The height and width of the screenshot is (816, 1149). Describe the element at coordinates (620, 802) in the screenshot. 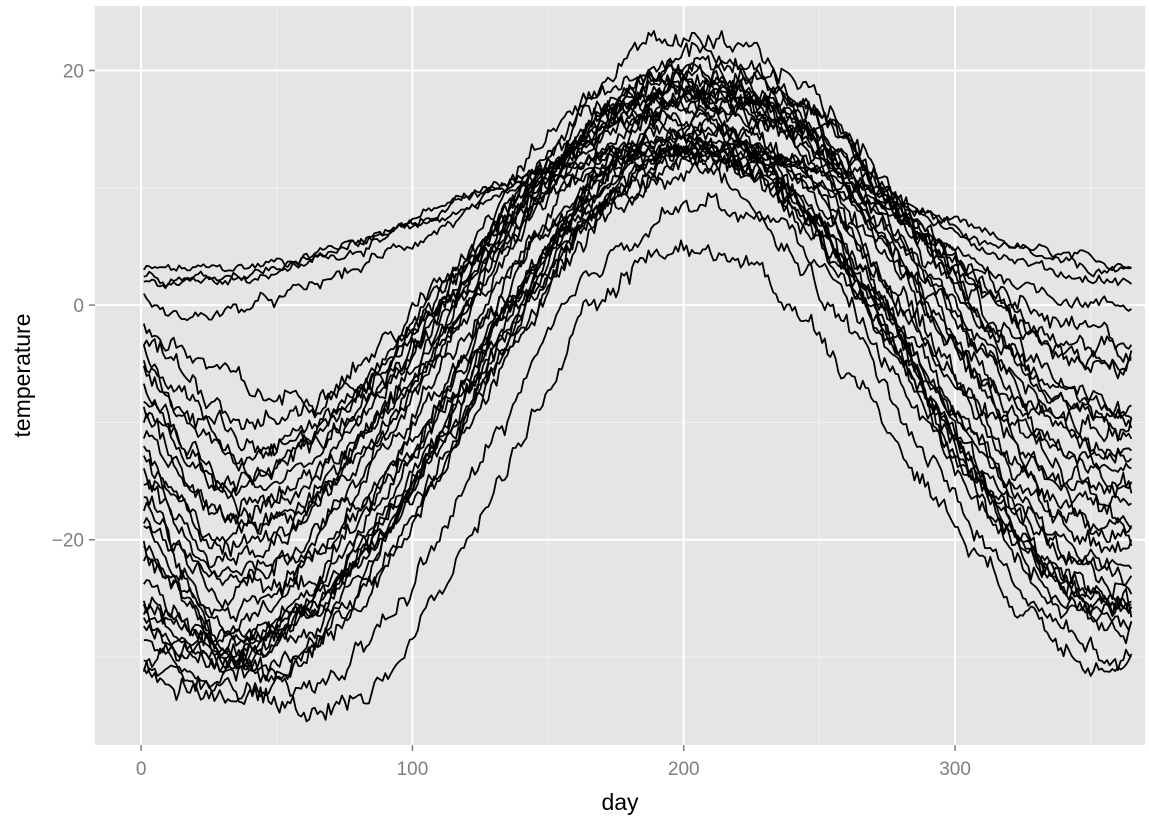

I see `x-axis-title: day` at that location.